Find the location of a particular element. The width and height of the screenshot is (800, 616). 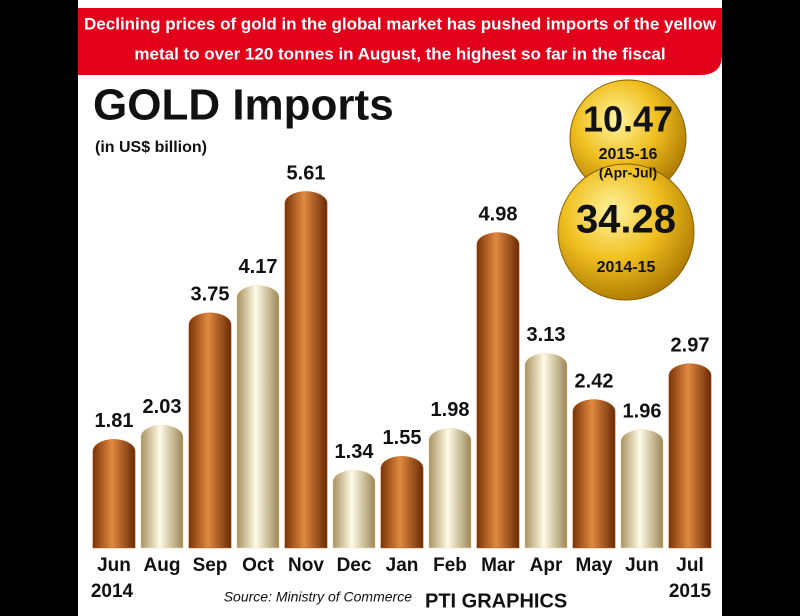

badge-coin is located at coordinates (626, 232).